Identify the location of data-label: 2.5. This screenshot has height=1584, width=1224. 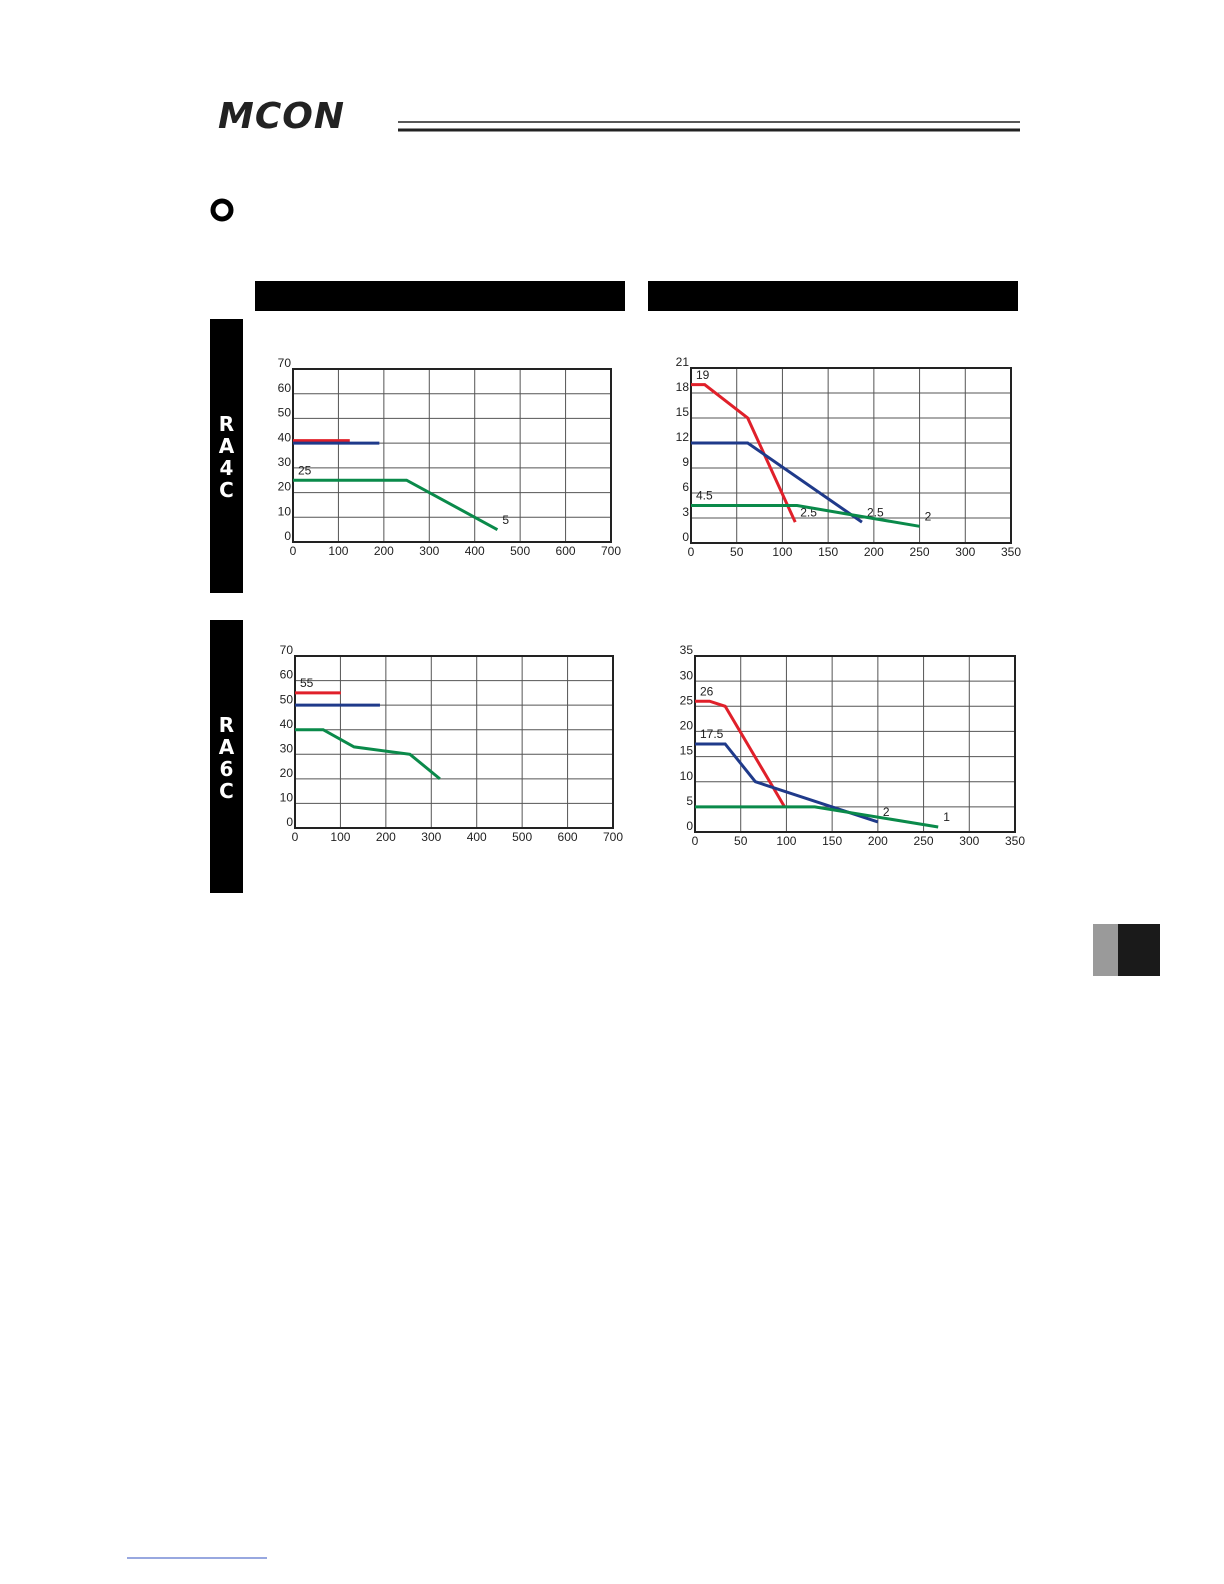
(875, 512).